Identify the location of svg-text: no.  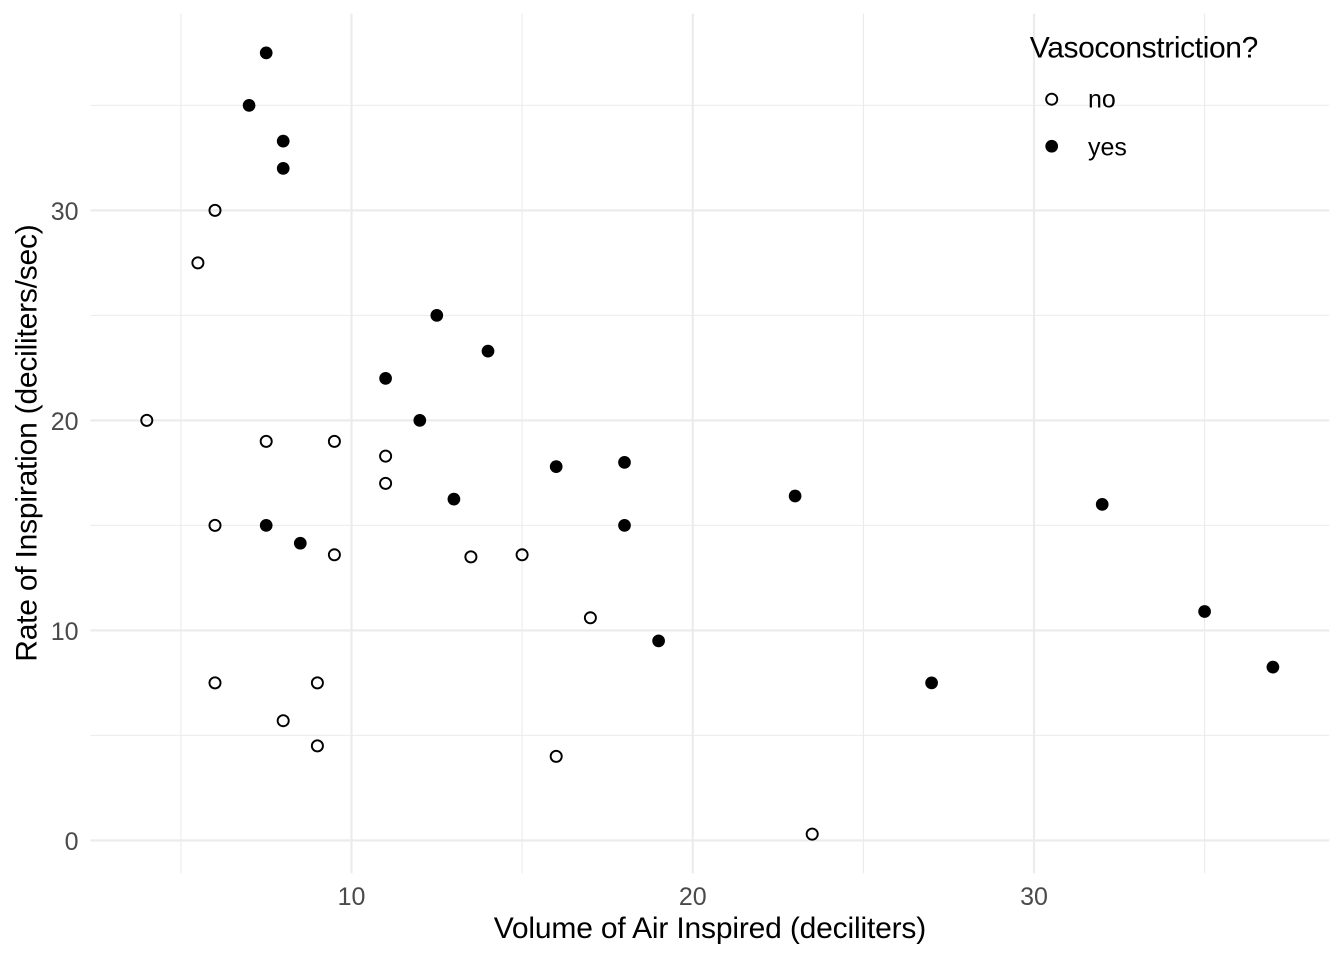
(1102, 100).